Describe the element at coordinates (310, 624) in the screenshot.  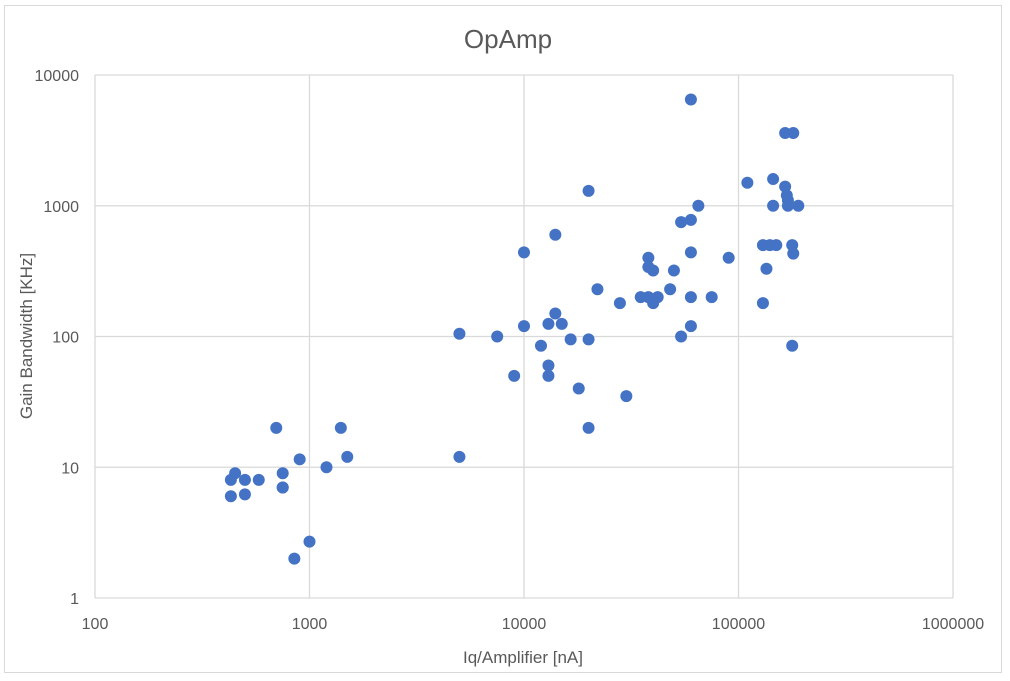
I see `x-tick-label: 1000` at that location.